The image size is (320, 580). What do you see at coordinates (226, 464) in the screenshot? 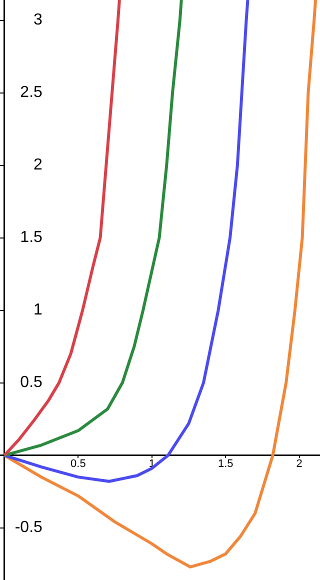
I see `x-tick-label: 1.5` at bounding box center [226, 464].